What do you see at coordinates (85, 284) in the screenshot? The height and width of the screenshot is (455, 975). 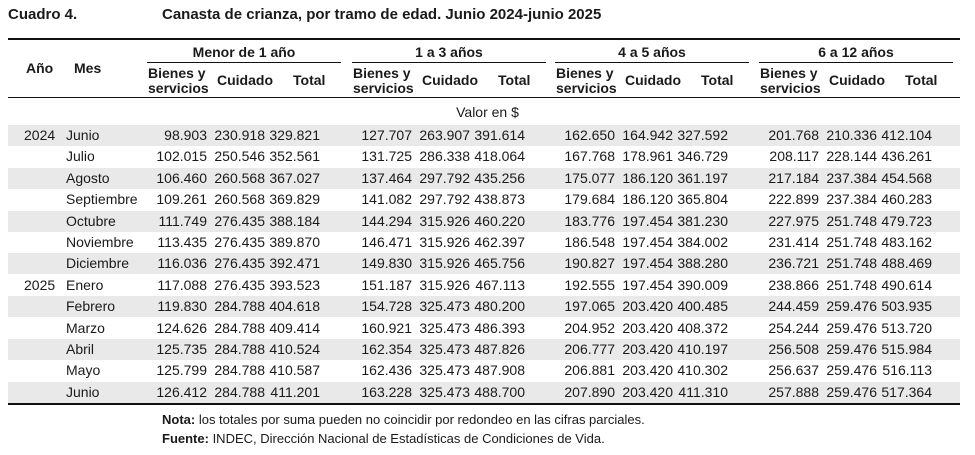 I see `month-cell: Enero` at bounding box center [85, 284].